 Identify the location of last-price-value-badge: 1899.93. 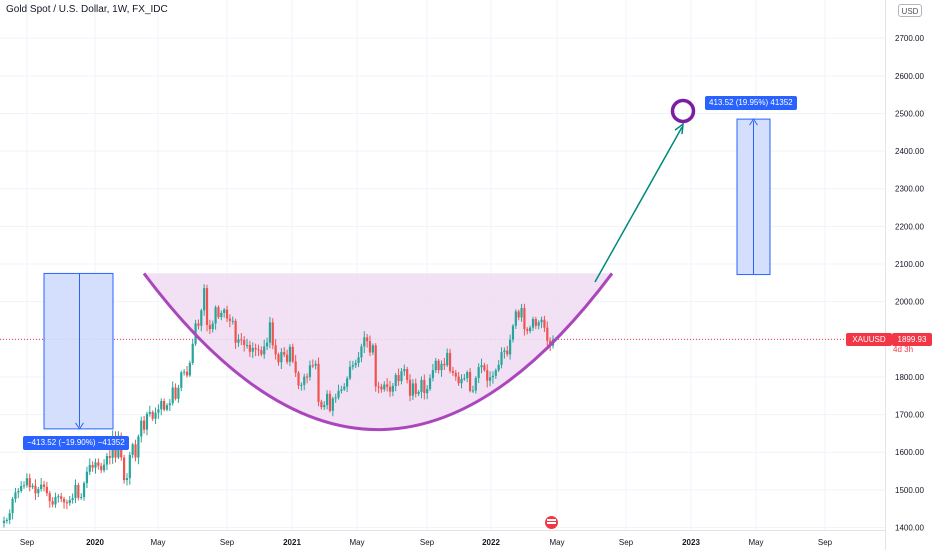
(912, 339).